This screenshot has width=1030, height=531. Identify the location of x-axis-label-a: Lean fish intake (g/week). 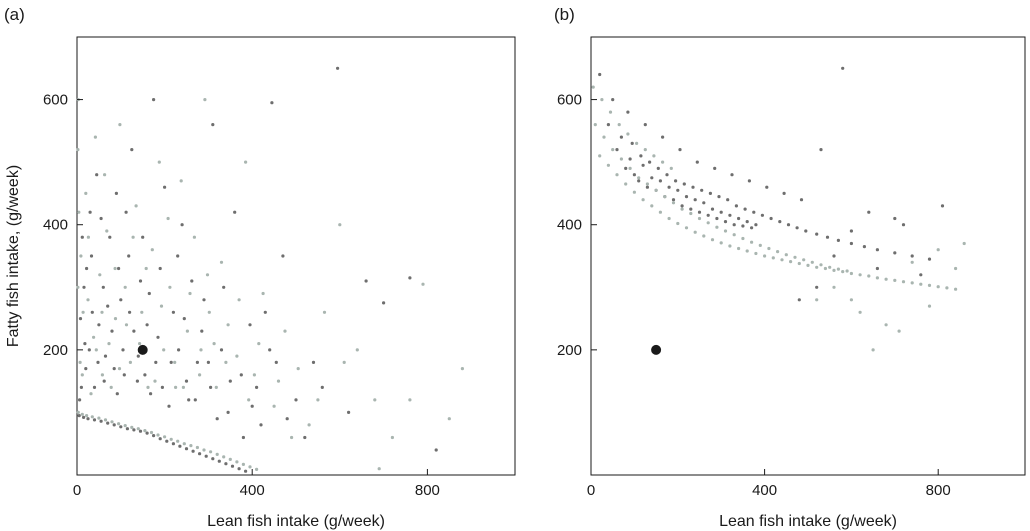
(296, 521).